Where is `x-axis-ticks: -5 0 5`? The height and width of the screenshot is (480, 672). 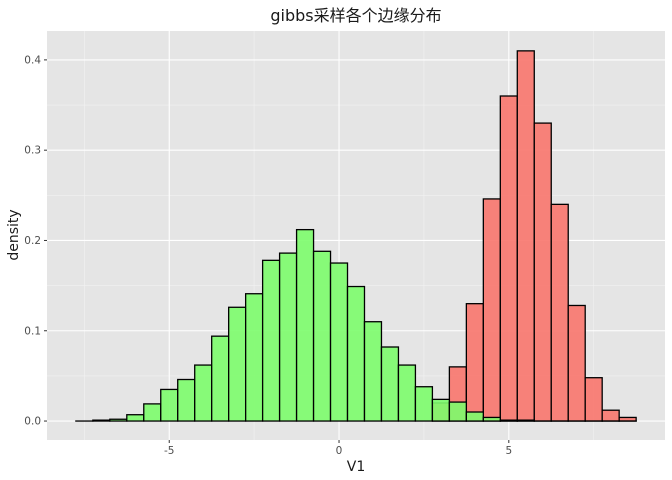 x-axis-ticks: -5 0 5 is located at coordinates (338, 448).